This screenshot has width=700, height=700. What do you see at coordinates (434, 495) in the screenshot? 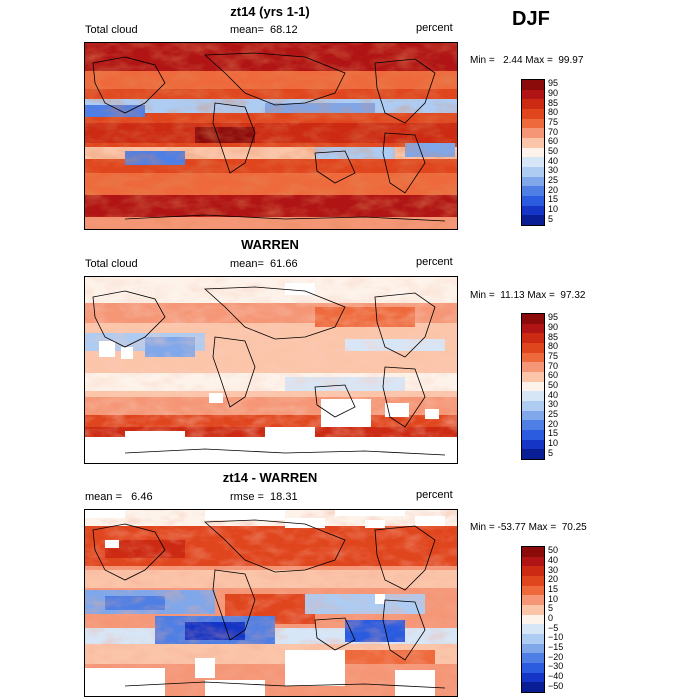
I see `panel-3-right-label: percent` at bounding box center [434, 495].